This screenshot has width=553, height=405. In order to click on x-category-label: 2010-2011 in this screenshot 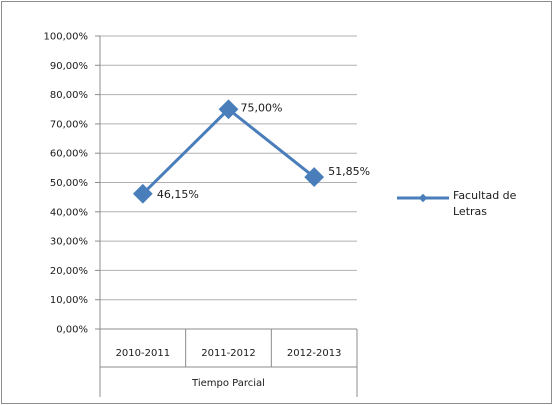, I will do `click(143, 353)`.